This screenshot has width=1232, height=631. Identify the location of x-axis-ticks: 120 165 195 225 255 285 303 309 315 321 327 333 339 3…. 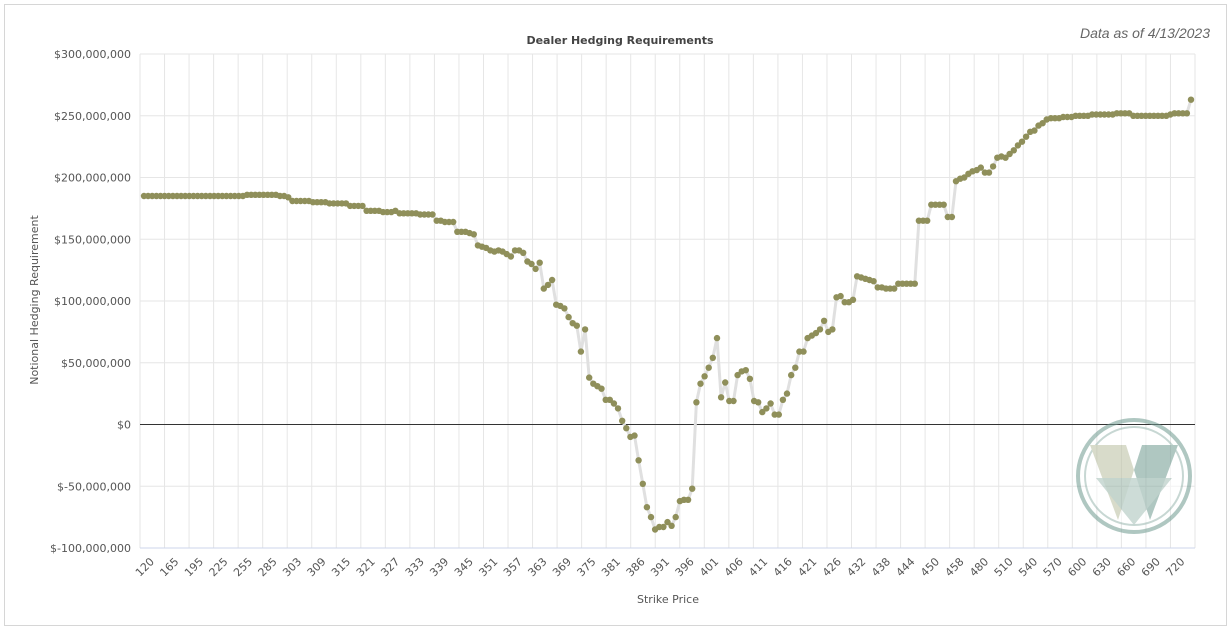
(660, 567).